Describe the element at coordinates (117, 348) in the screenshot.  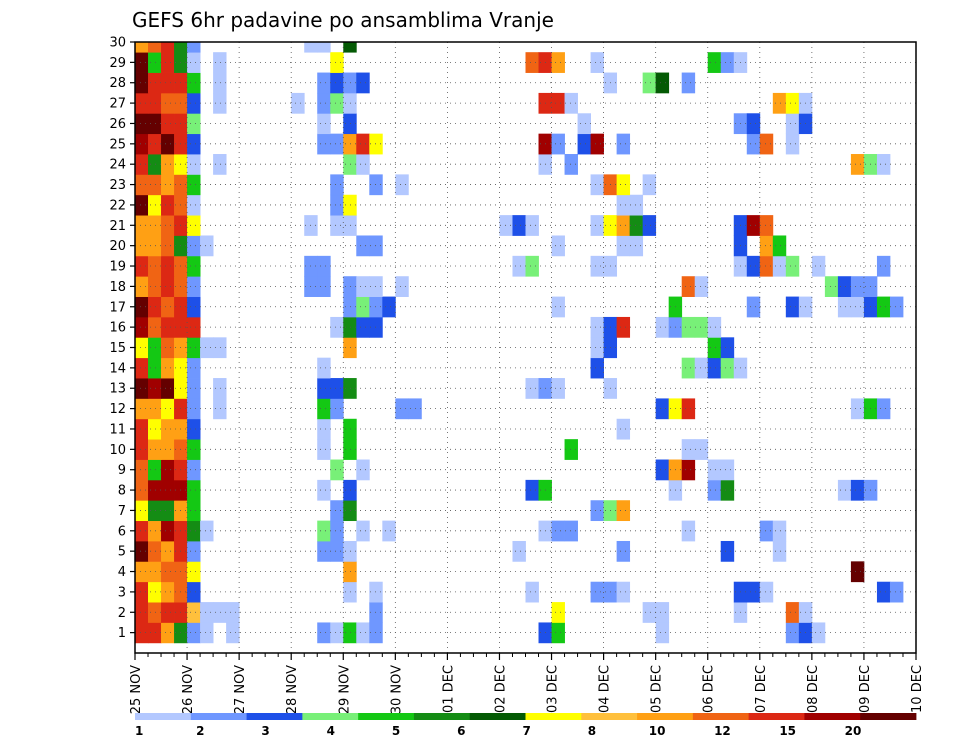
I see `y-tick-label: 15` at that location.